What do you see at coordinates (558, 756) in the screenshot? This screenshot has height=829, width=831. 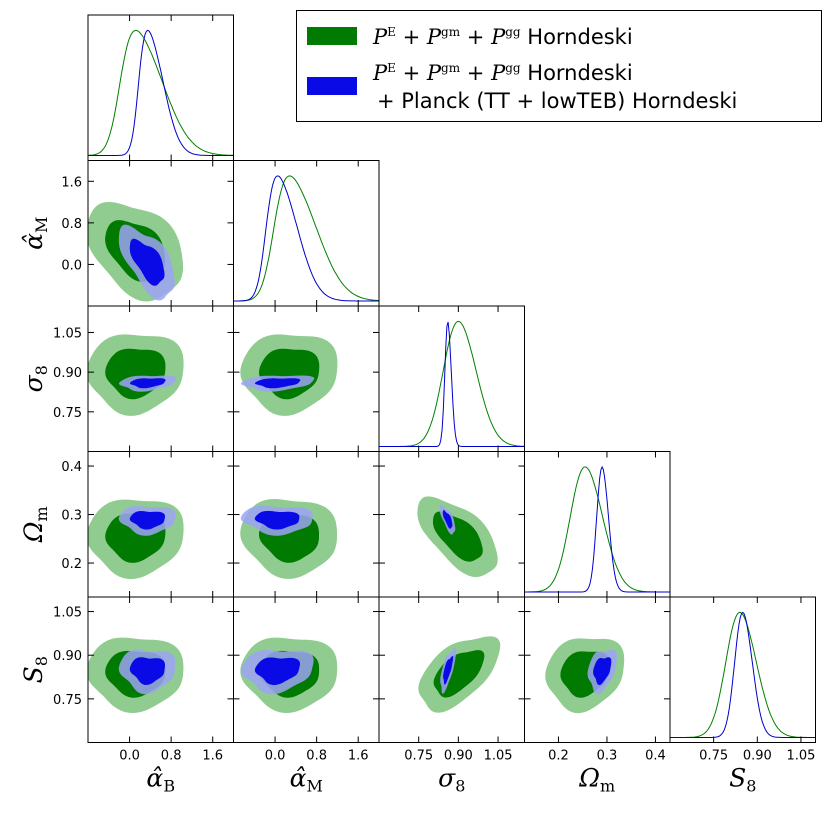 I see `x-tick-label: 0.2` at bounding box center [558, 756].